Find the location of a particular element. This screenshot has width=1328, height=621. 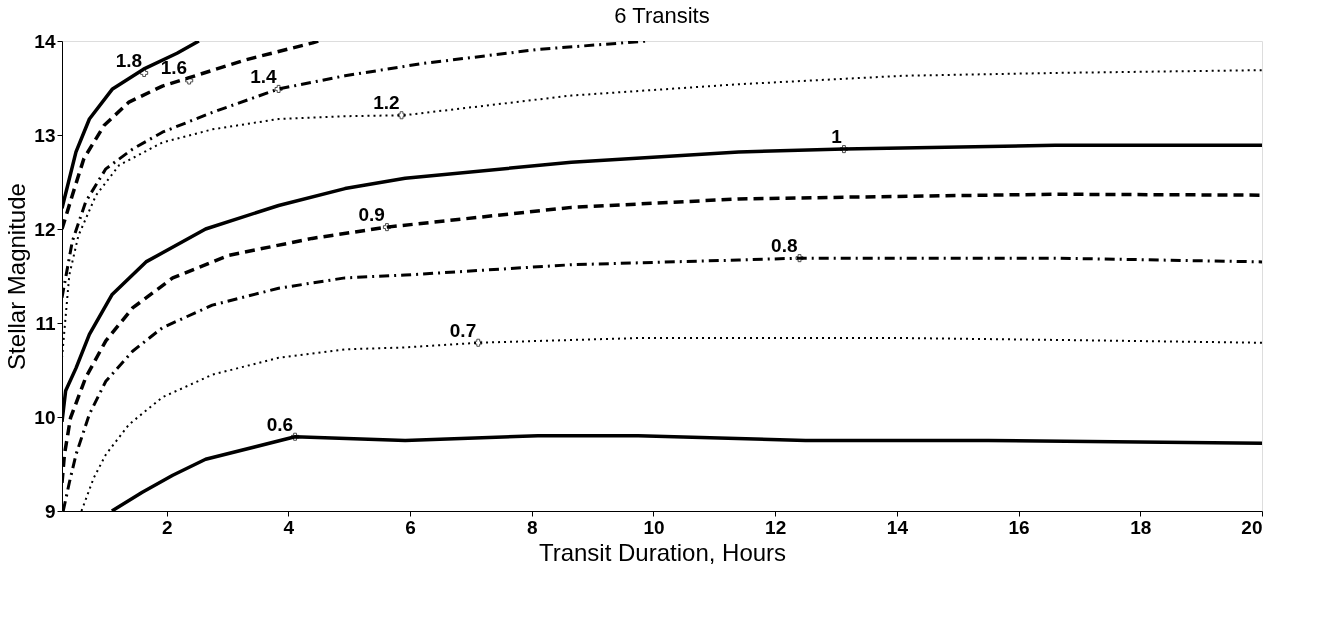

y-tick-label: 9 is located at coordinates (50, 511).